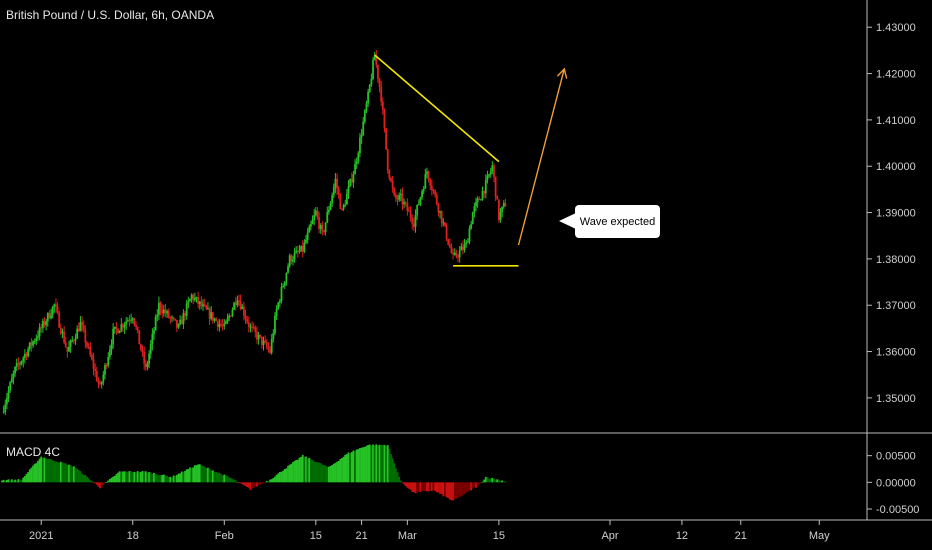 Image resolution: width=932 pixels, height=550 pixels. Describe the element at coordinates (896, 260) in the screenshot. I see `price-tick-label: 1.38000` at that location.